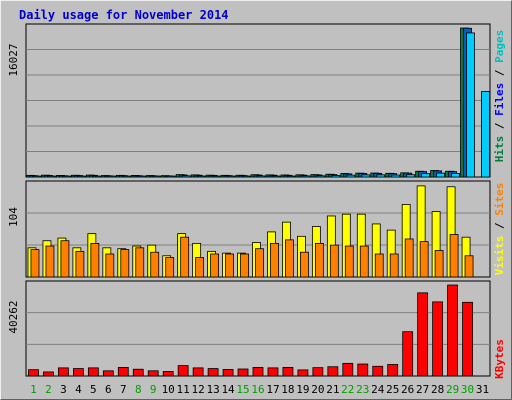  I want to click on x-tick-label: 24, so click(378, 389).